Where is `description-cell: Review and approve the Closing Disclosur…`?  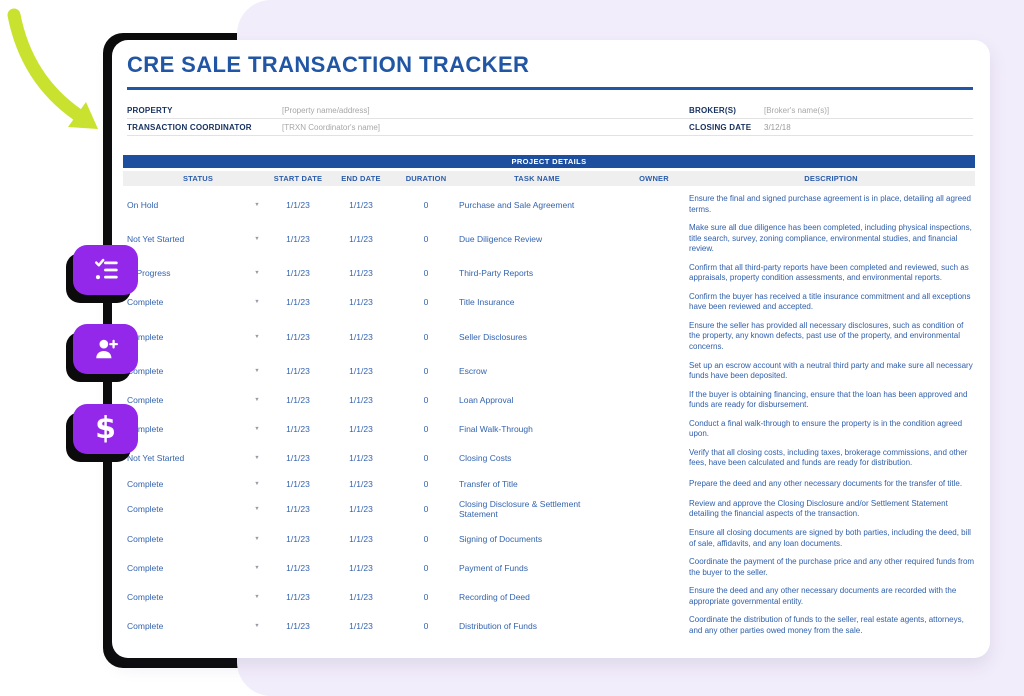 description-cell: Review and approve the Closing Disclosur… is located at coordinates (818, 508).